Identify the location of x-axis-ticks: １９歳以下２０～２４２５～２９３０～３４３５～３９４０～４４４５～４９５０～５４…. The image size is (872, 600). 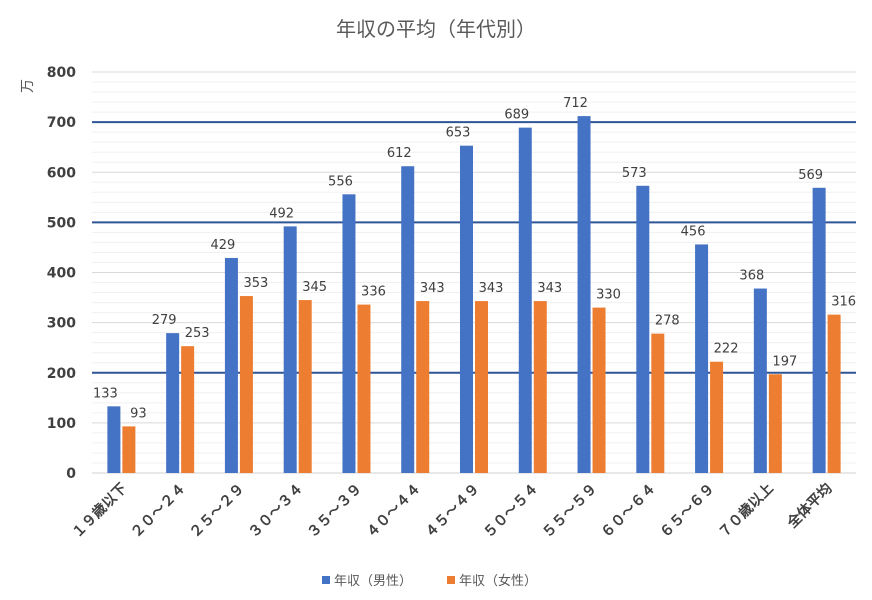
(452, 511).